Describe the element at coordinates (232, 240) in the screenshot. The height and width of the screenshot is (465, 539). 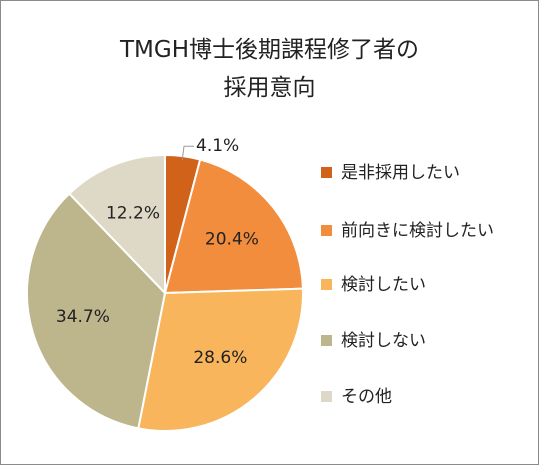
I see `data-label: 20.4%` at that location.